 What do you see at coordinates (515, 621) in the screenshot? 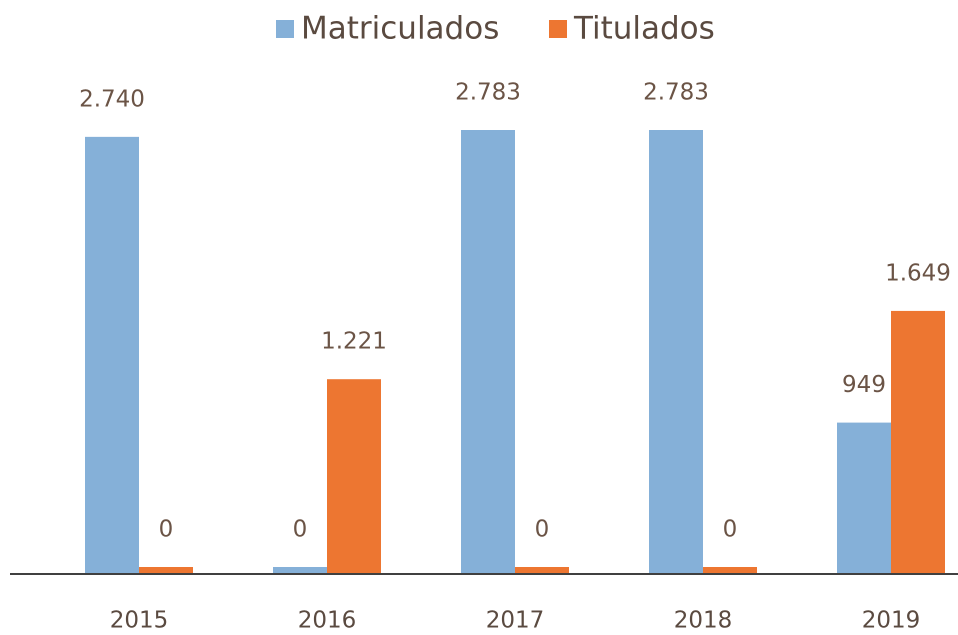
I see `x-tick-label: 2017` at bounding box center [515, 621].